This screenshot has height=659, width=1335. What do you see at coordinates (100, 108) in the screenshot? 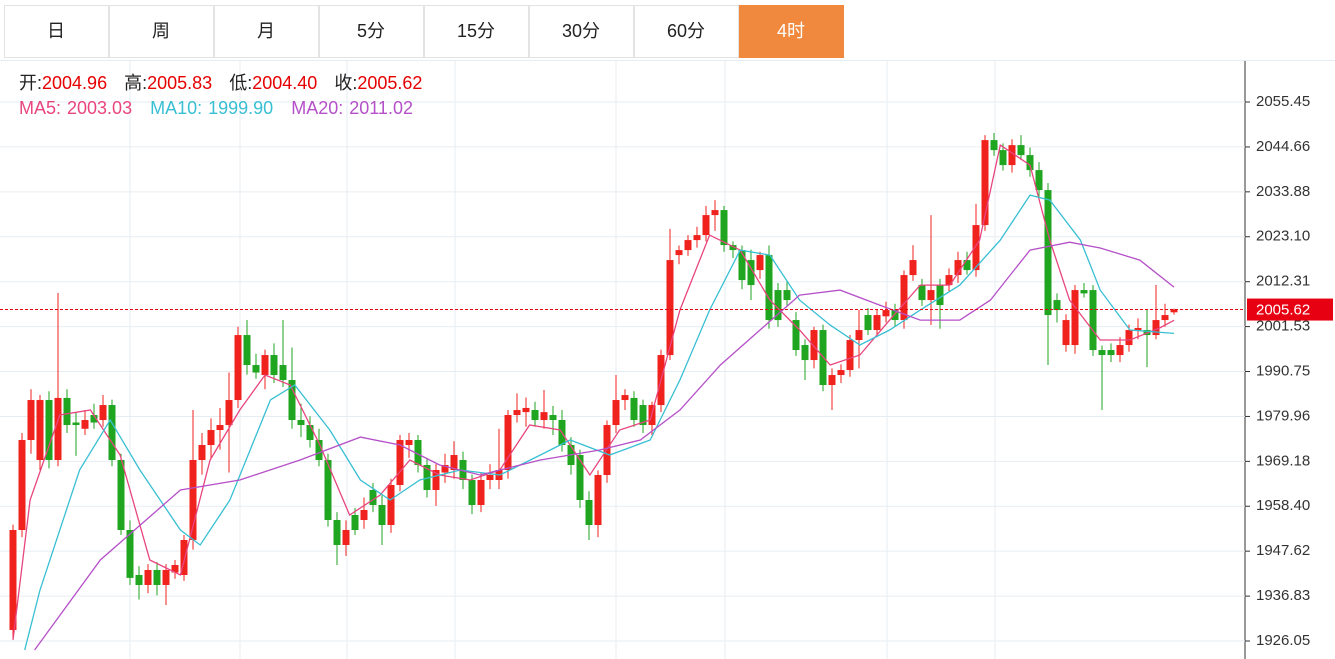
I see `legend-value: 2003.03` at bounding box center [100, 108].